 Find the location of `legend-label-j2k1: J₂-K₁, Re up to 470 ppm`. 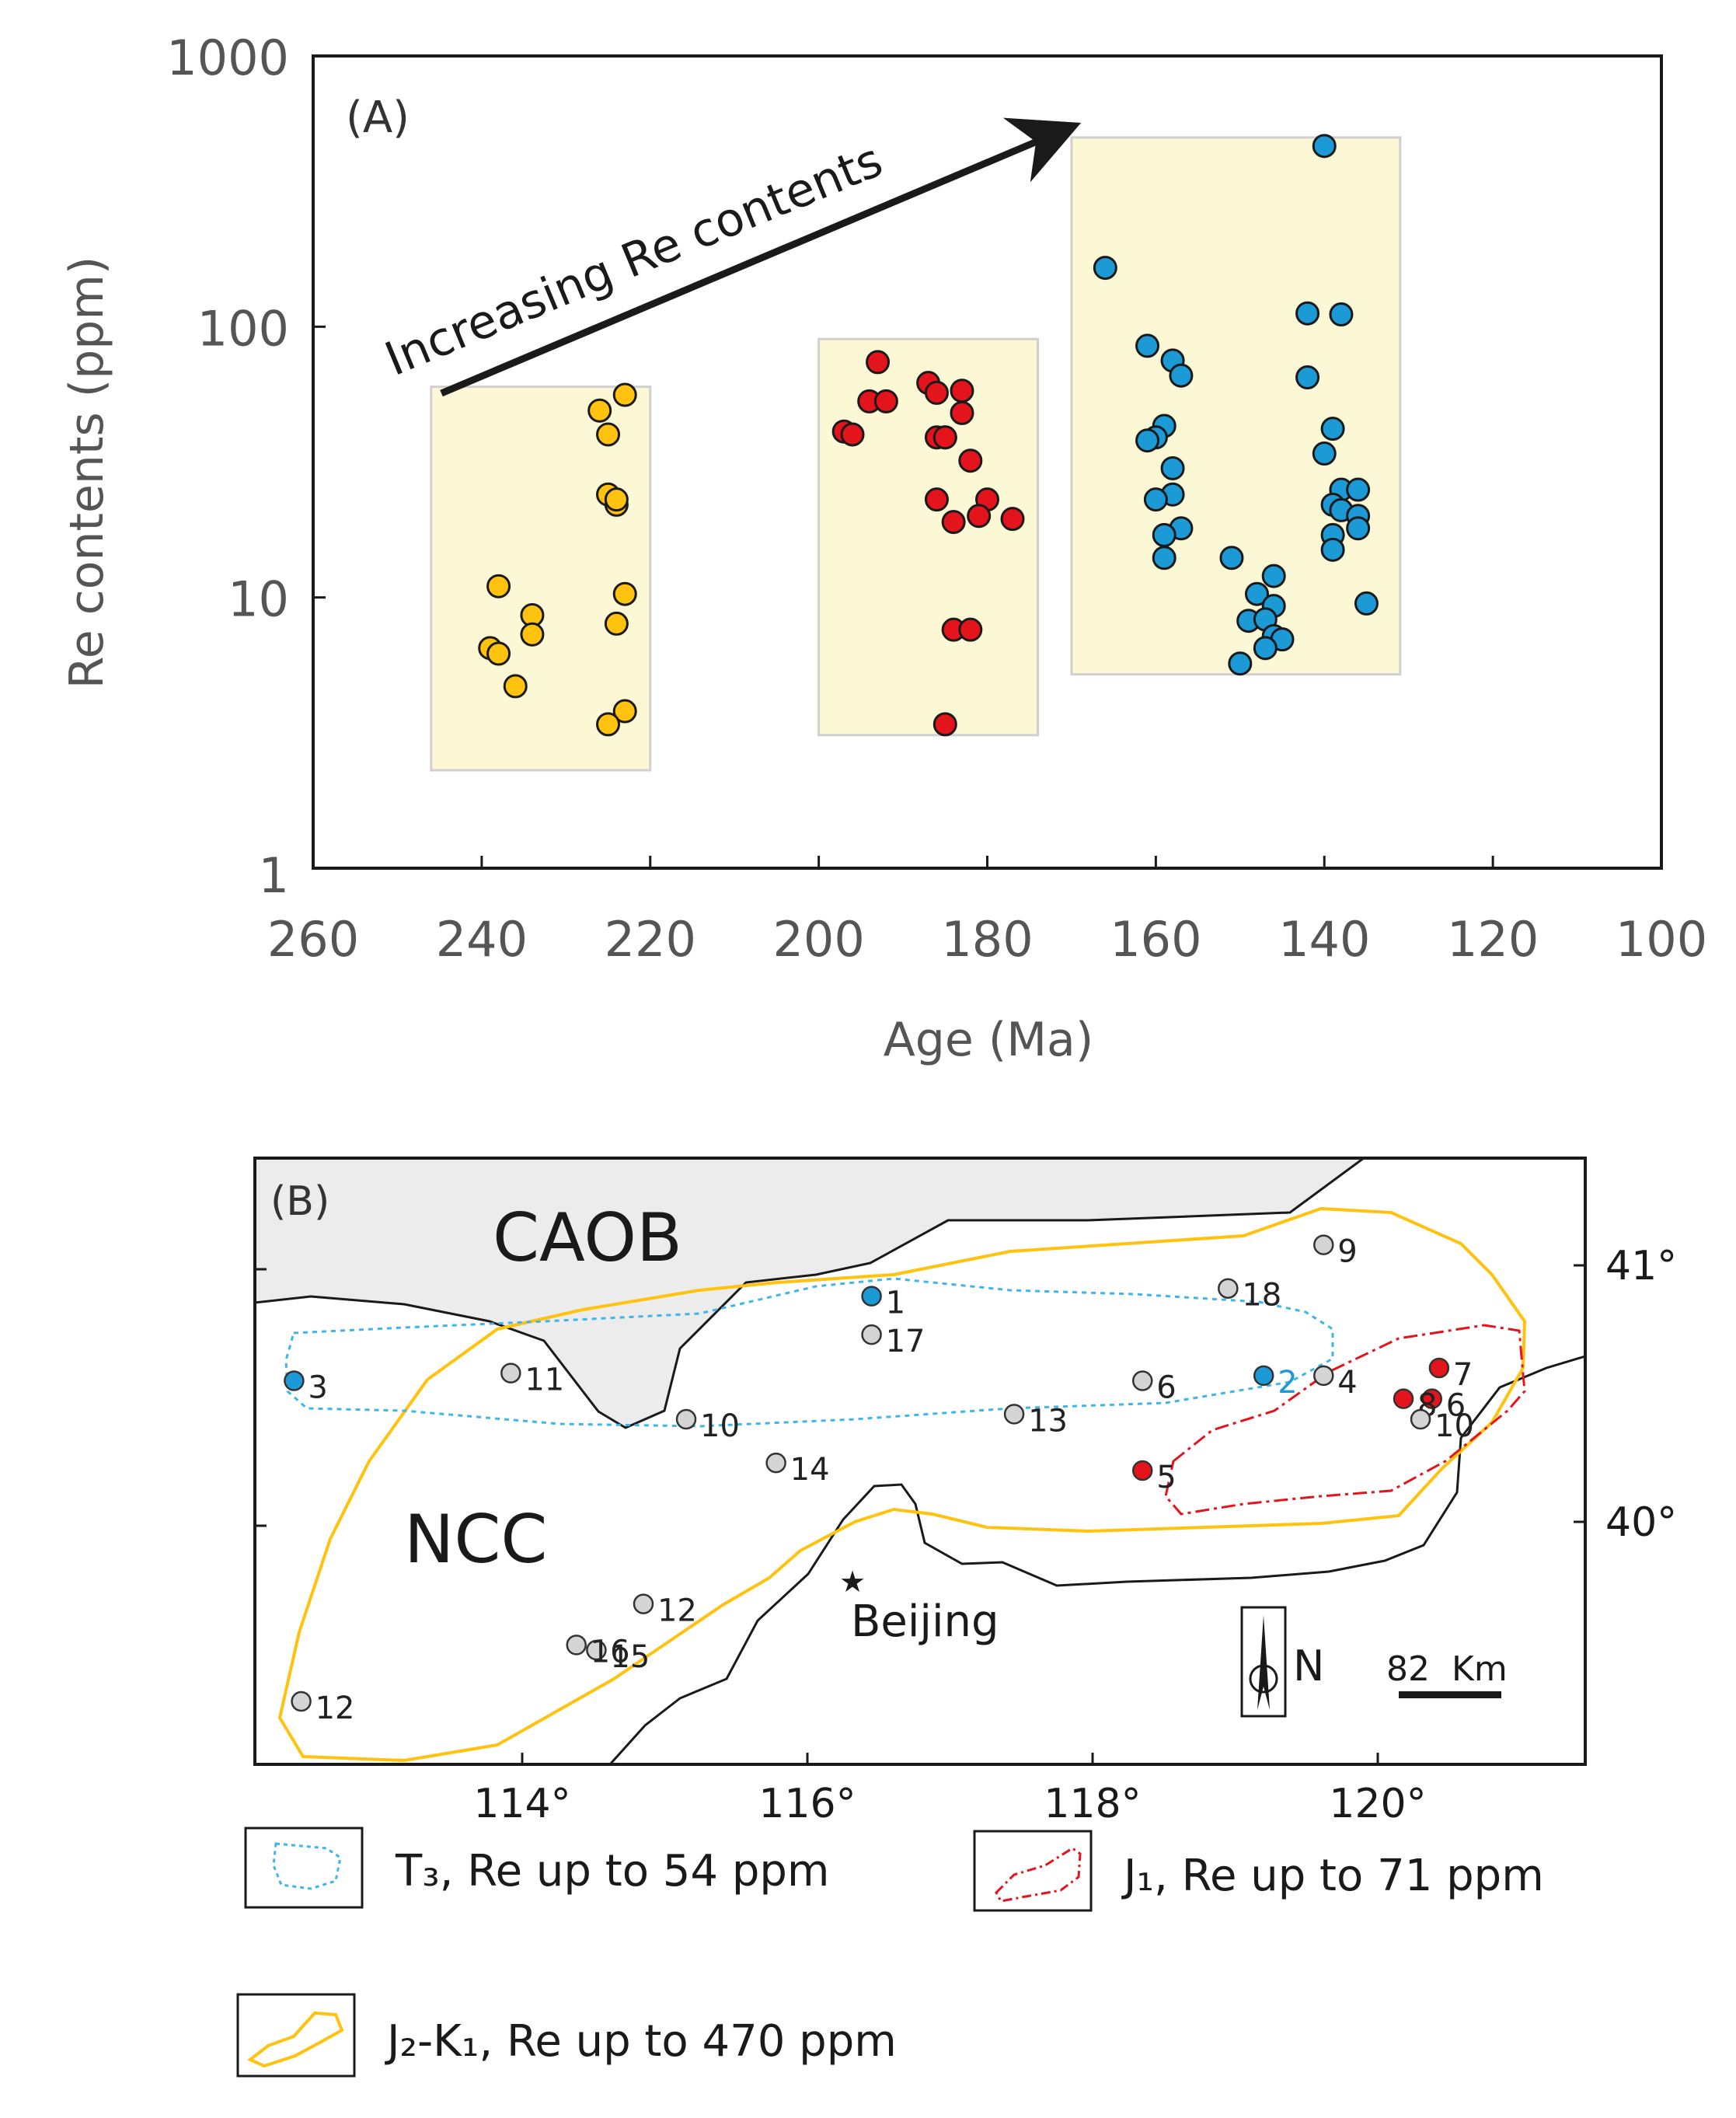

legend-label-j2k1: J₂-K₁, Re up to 470 ppm is located at coordinates (641, 2041).